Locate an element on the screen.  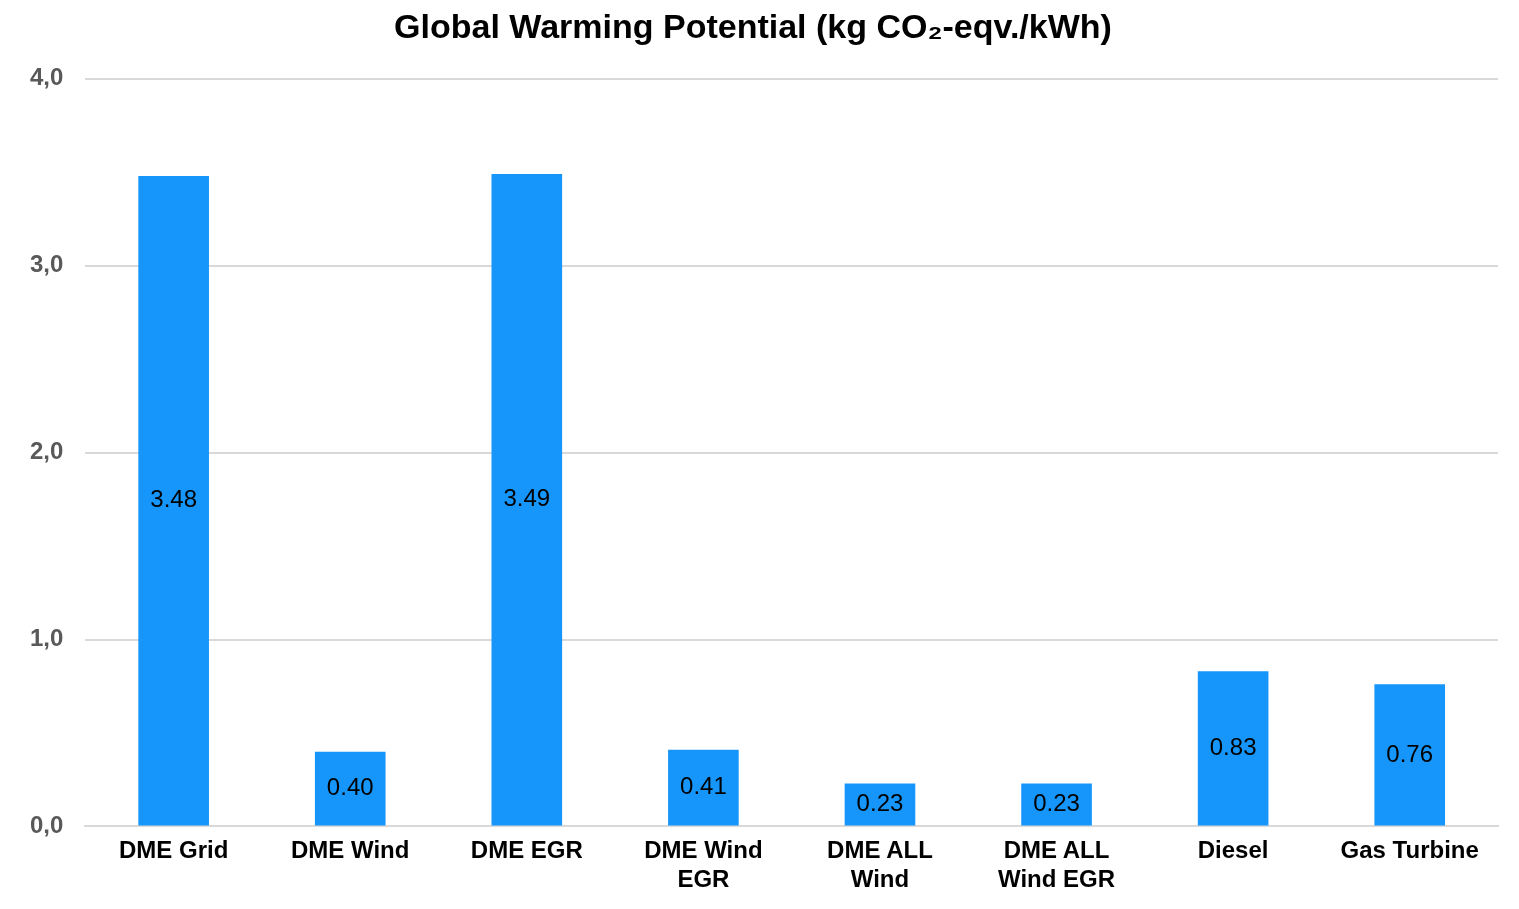
x-tick-label: DME Wind is located at coordinates (350, 850).